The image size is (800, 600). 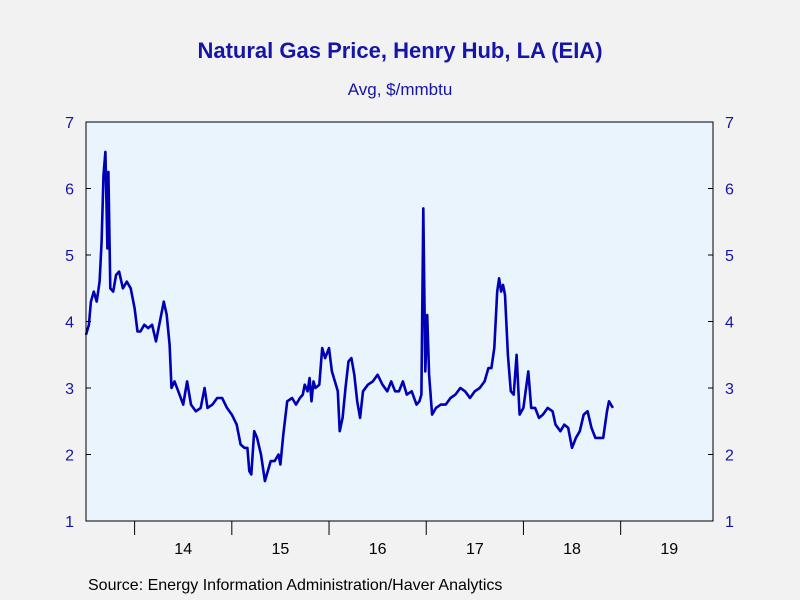 I want to click on y-tick-label-left: 3, so click(x=69, y=389).